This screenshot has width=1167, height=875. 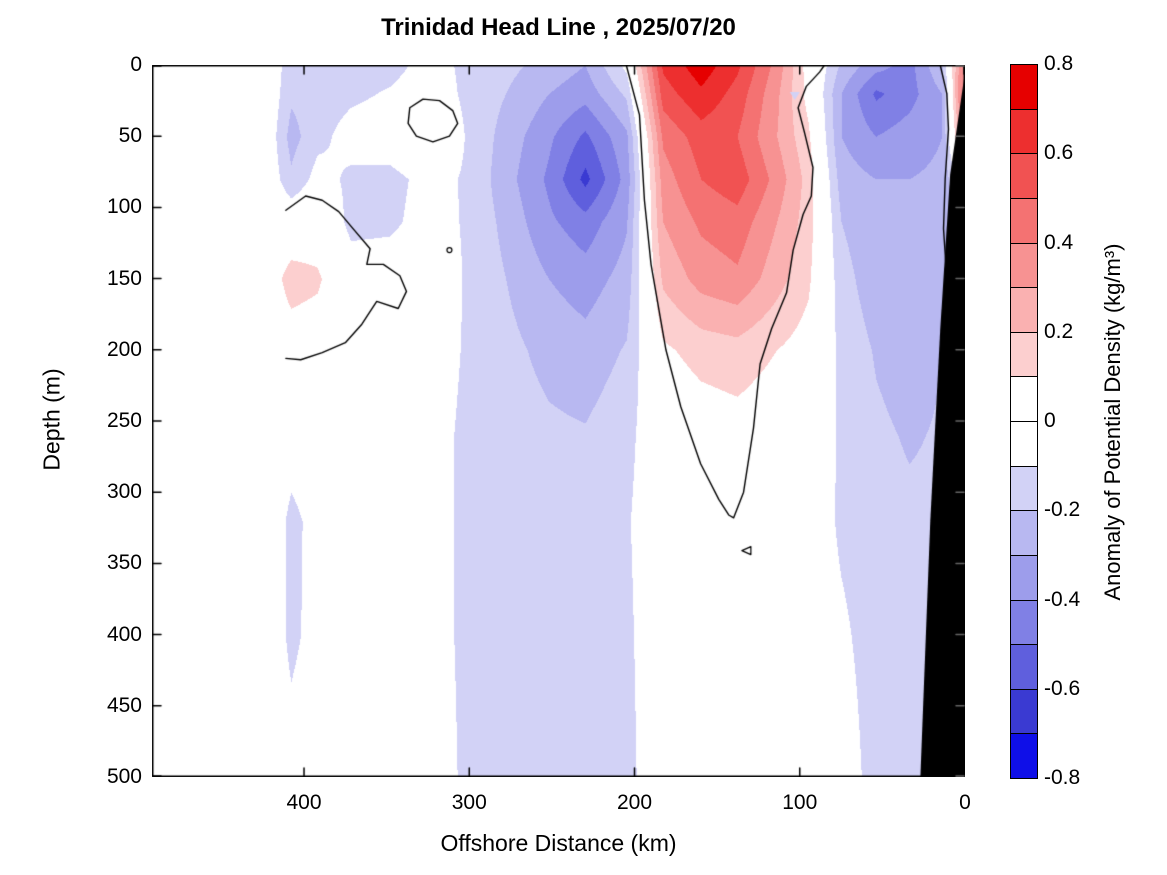 What do you see at coordinates (124, 278) in the screenshot?
I see `y-tick-label: 150` at bounding box center [124, 278].